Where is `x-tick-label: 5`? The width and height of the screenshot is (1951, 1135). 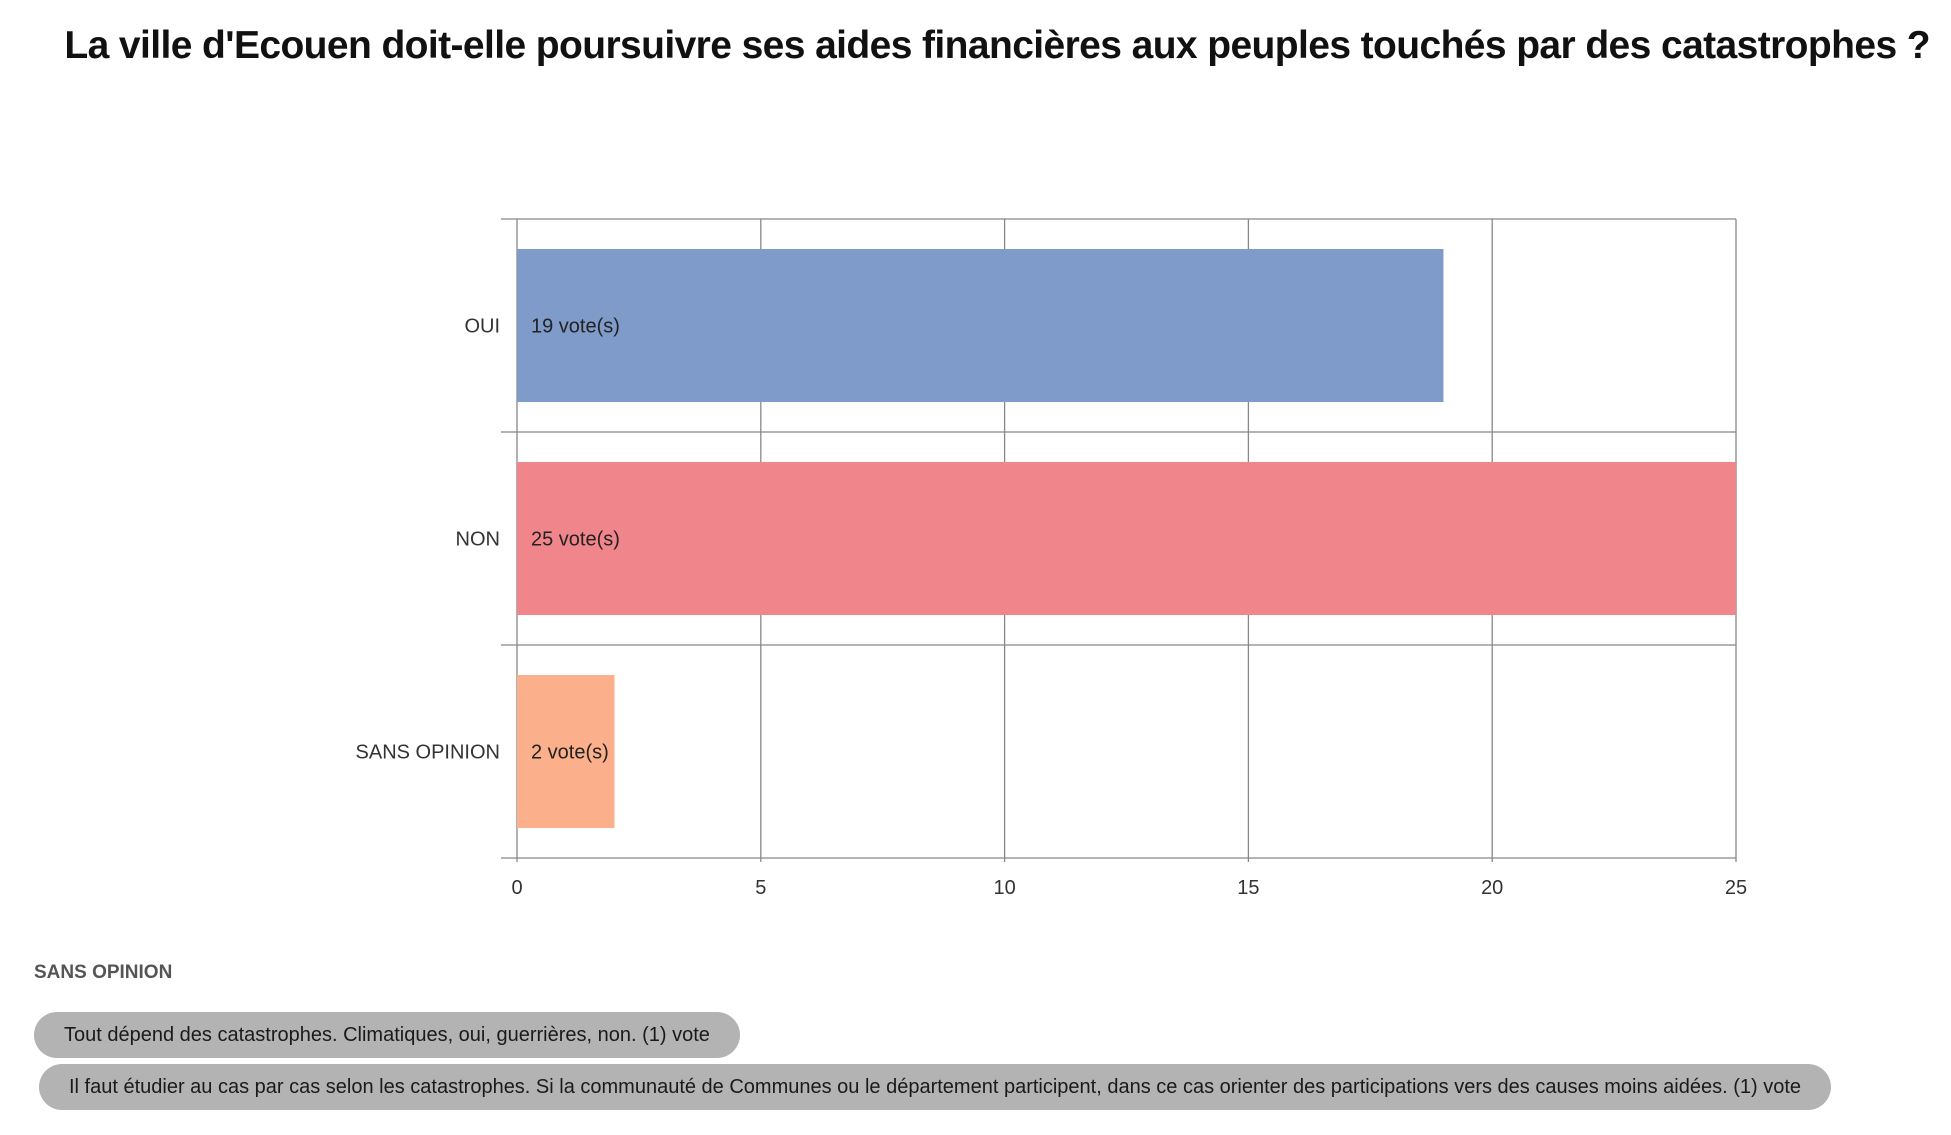 x-tick-label: 5 is located at coordinates (760, 888).